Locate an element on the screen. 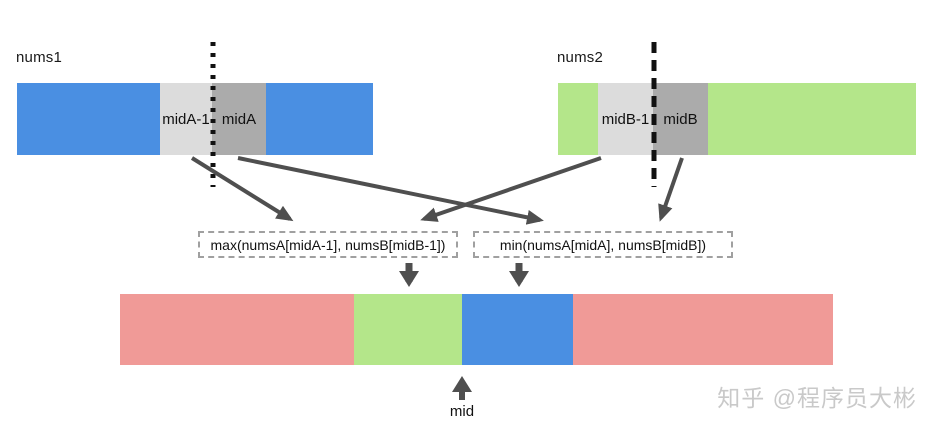 The image size is (937, 437). midB-label: midB is located at coordinates (680, 119).